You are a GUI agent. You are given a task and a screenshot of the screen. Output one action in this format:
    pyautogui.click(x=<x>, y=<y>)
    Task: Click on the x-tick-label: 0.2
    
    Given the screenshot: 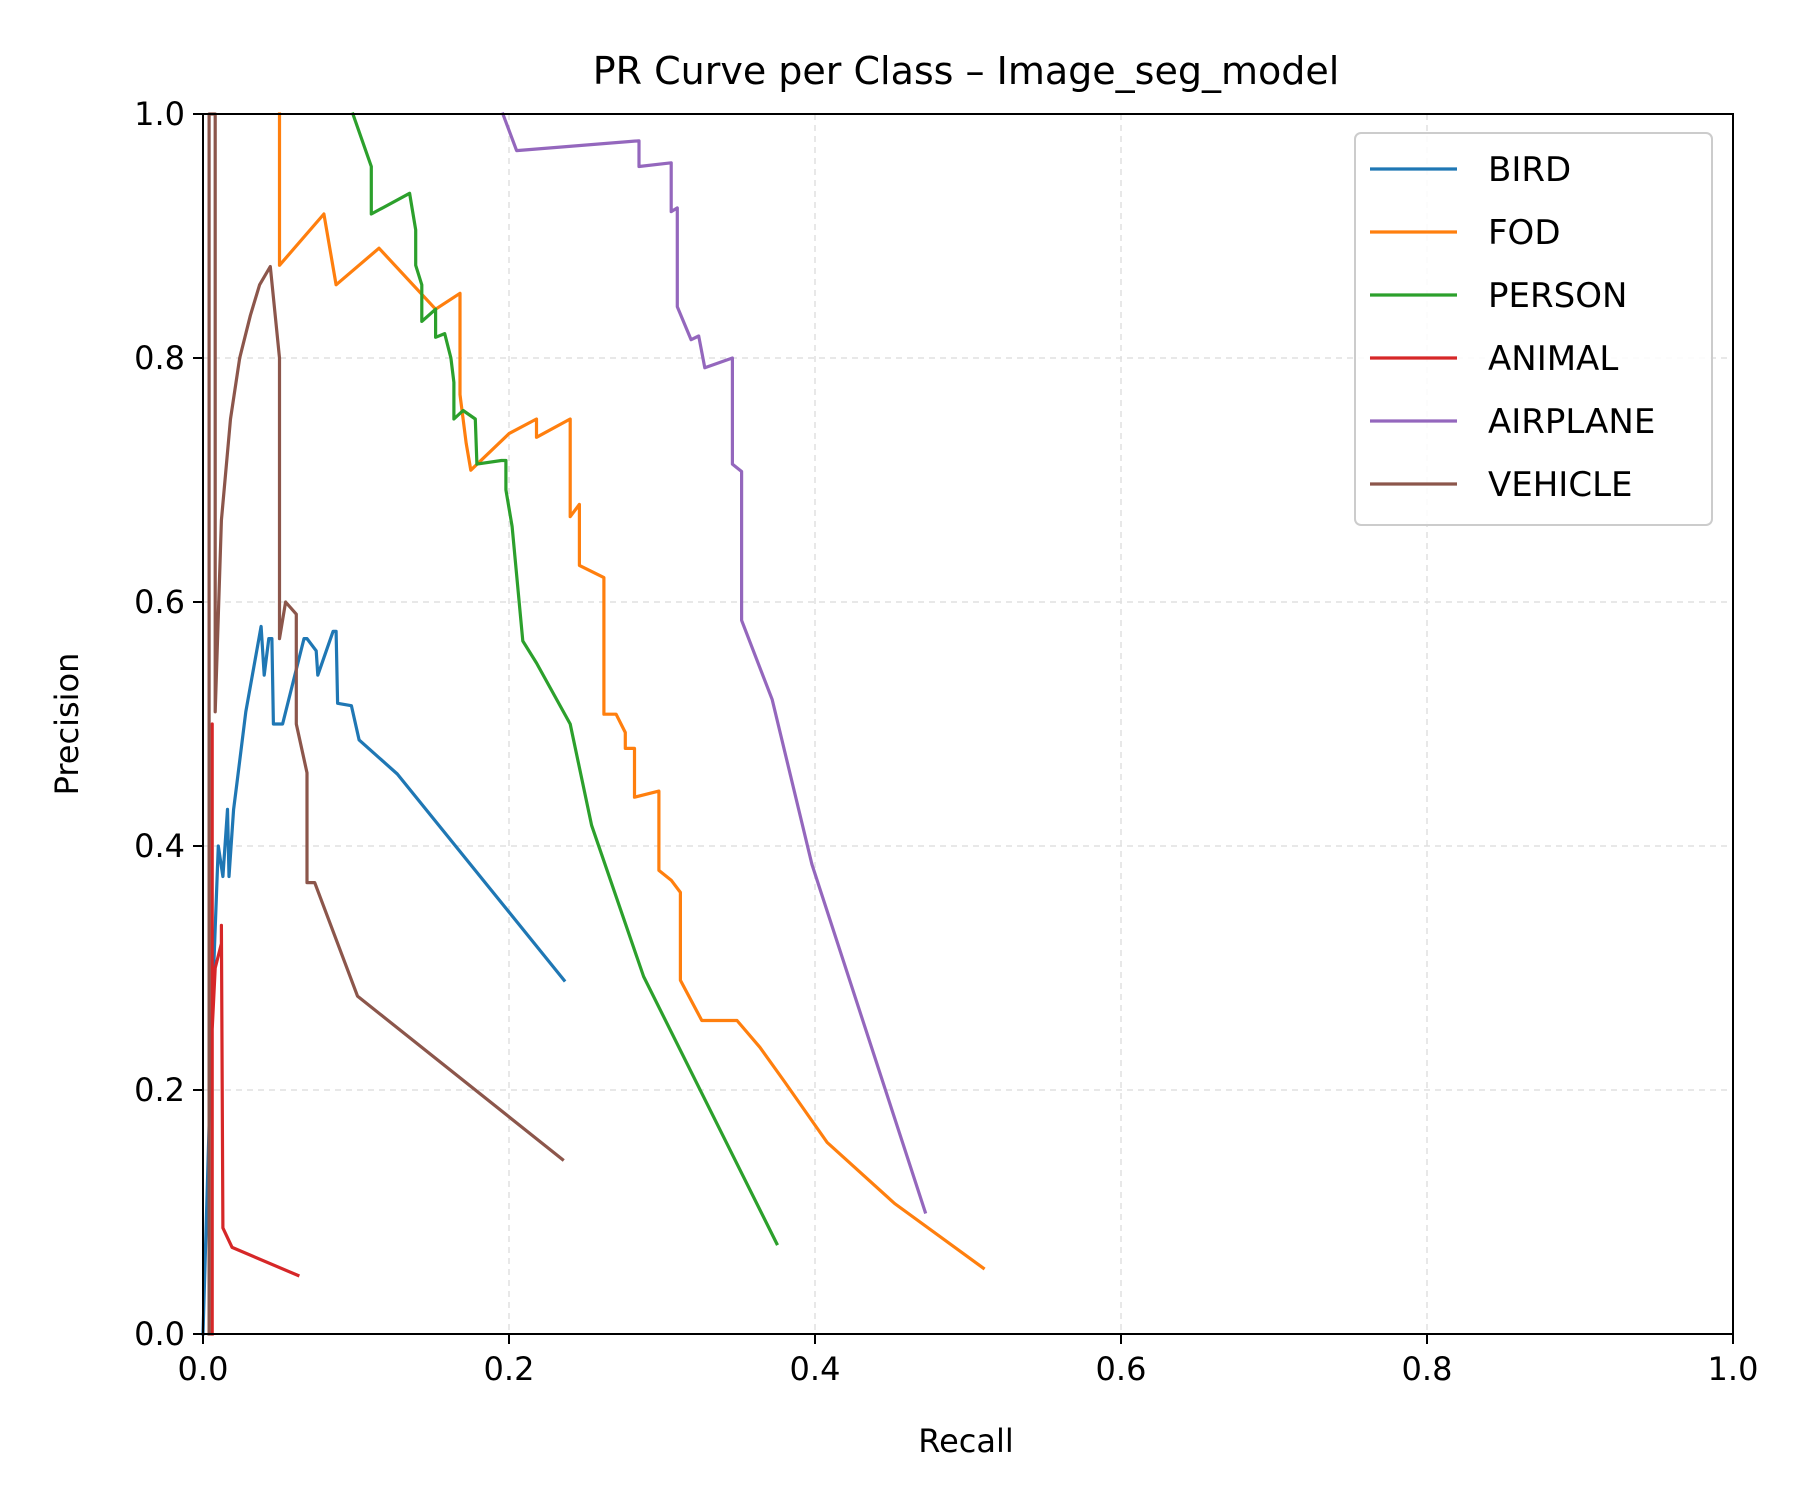 What is the action you would take?
    pyautogui.click(x=509, y=1369)
    